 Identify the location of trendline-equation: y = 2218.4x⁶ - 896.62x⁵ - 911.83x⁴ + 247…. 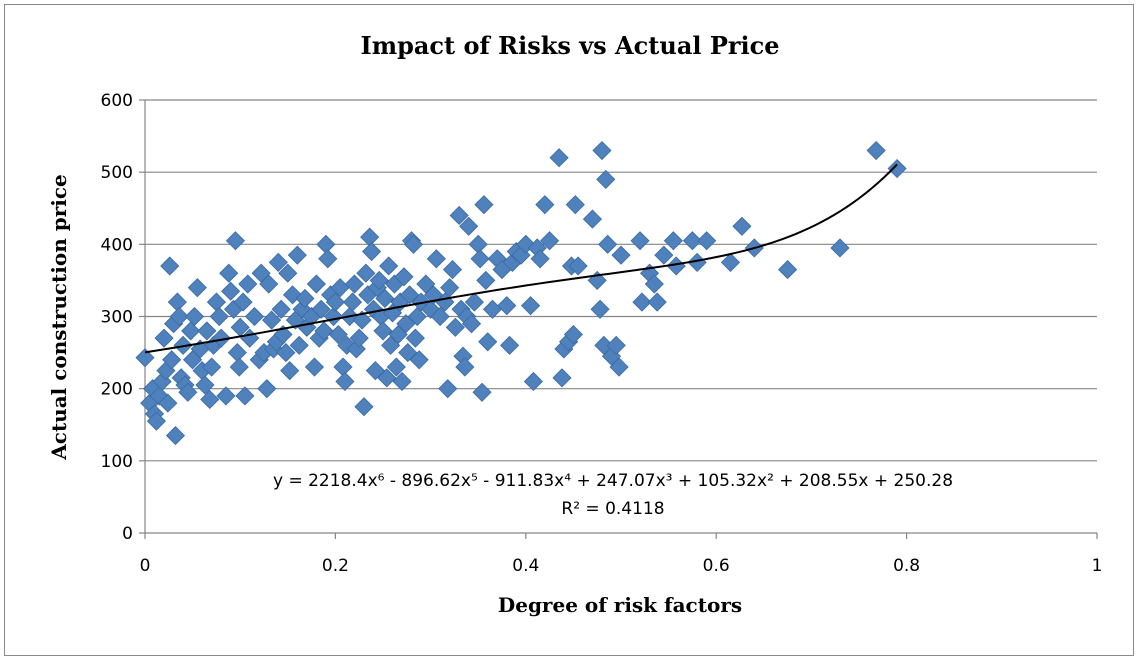
(613, 481).